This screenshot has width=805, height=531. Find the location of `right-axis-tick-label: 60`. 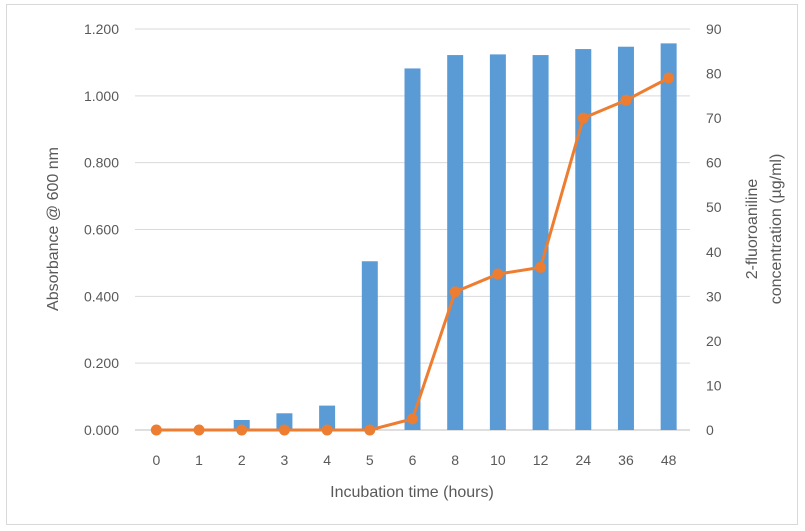

right-axis-tick-label: 60 is located at coordinates (714, 163).